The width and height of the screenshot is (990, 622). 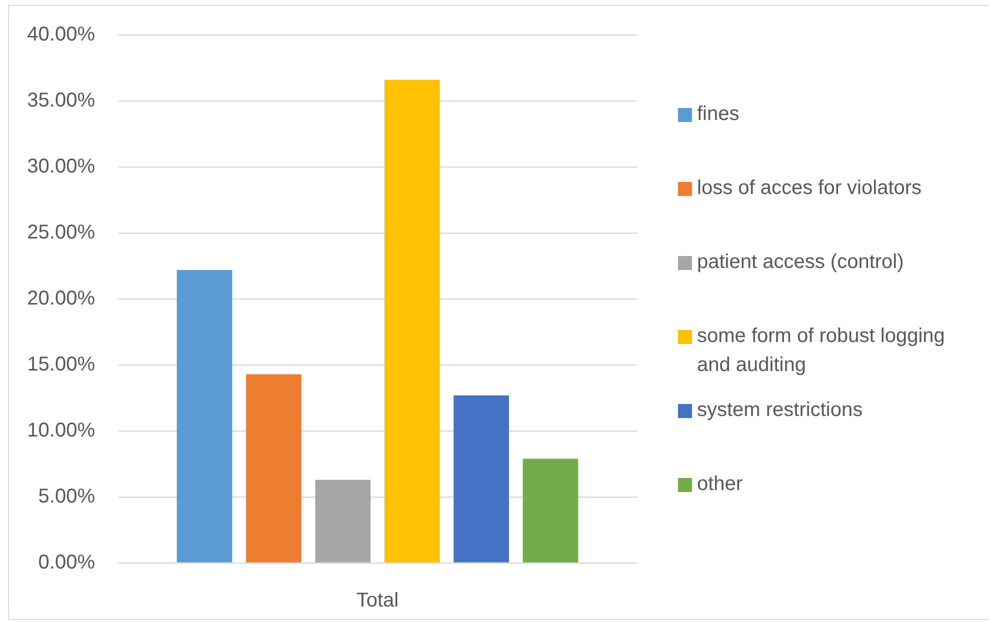 What do you see at coordinates (810, 188) in the screenshot?
I see `legend-label: loss of acces for violators` at bounding box center [810, 188].